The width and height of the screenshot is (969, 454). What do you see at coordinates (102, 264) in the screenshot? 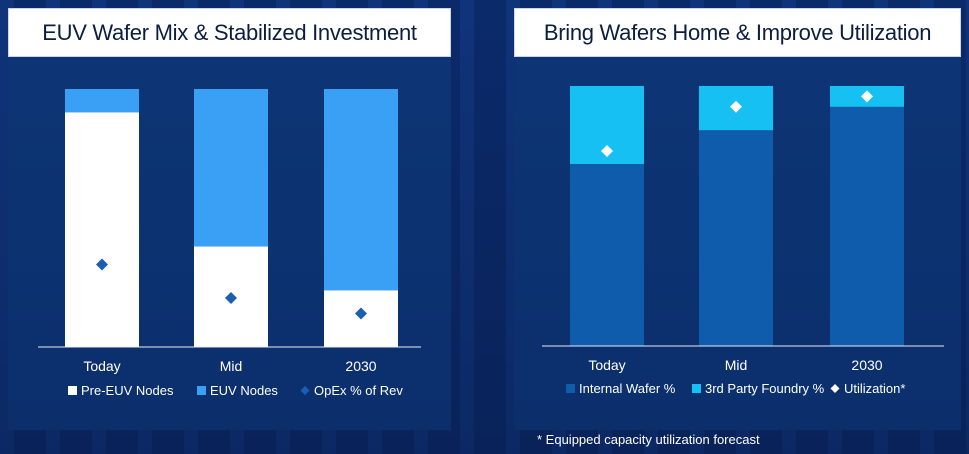
I see `marker-opex-of-rev-today` at bounding box center [102, 264].